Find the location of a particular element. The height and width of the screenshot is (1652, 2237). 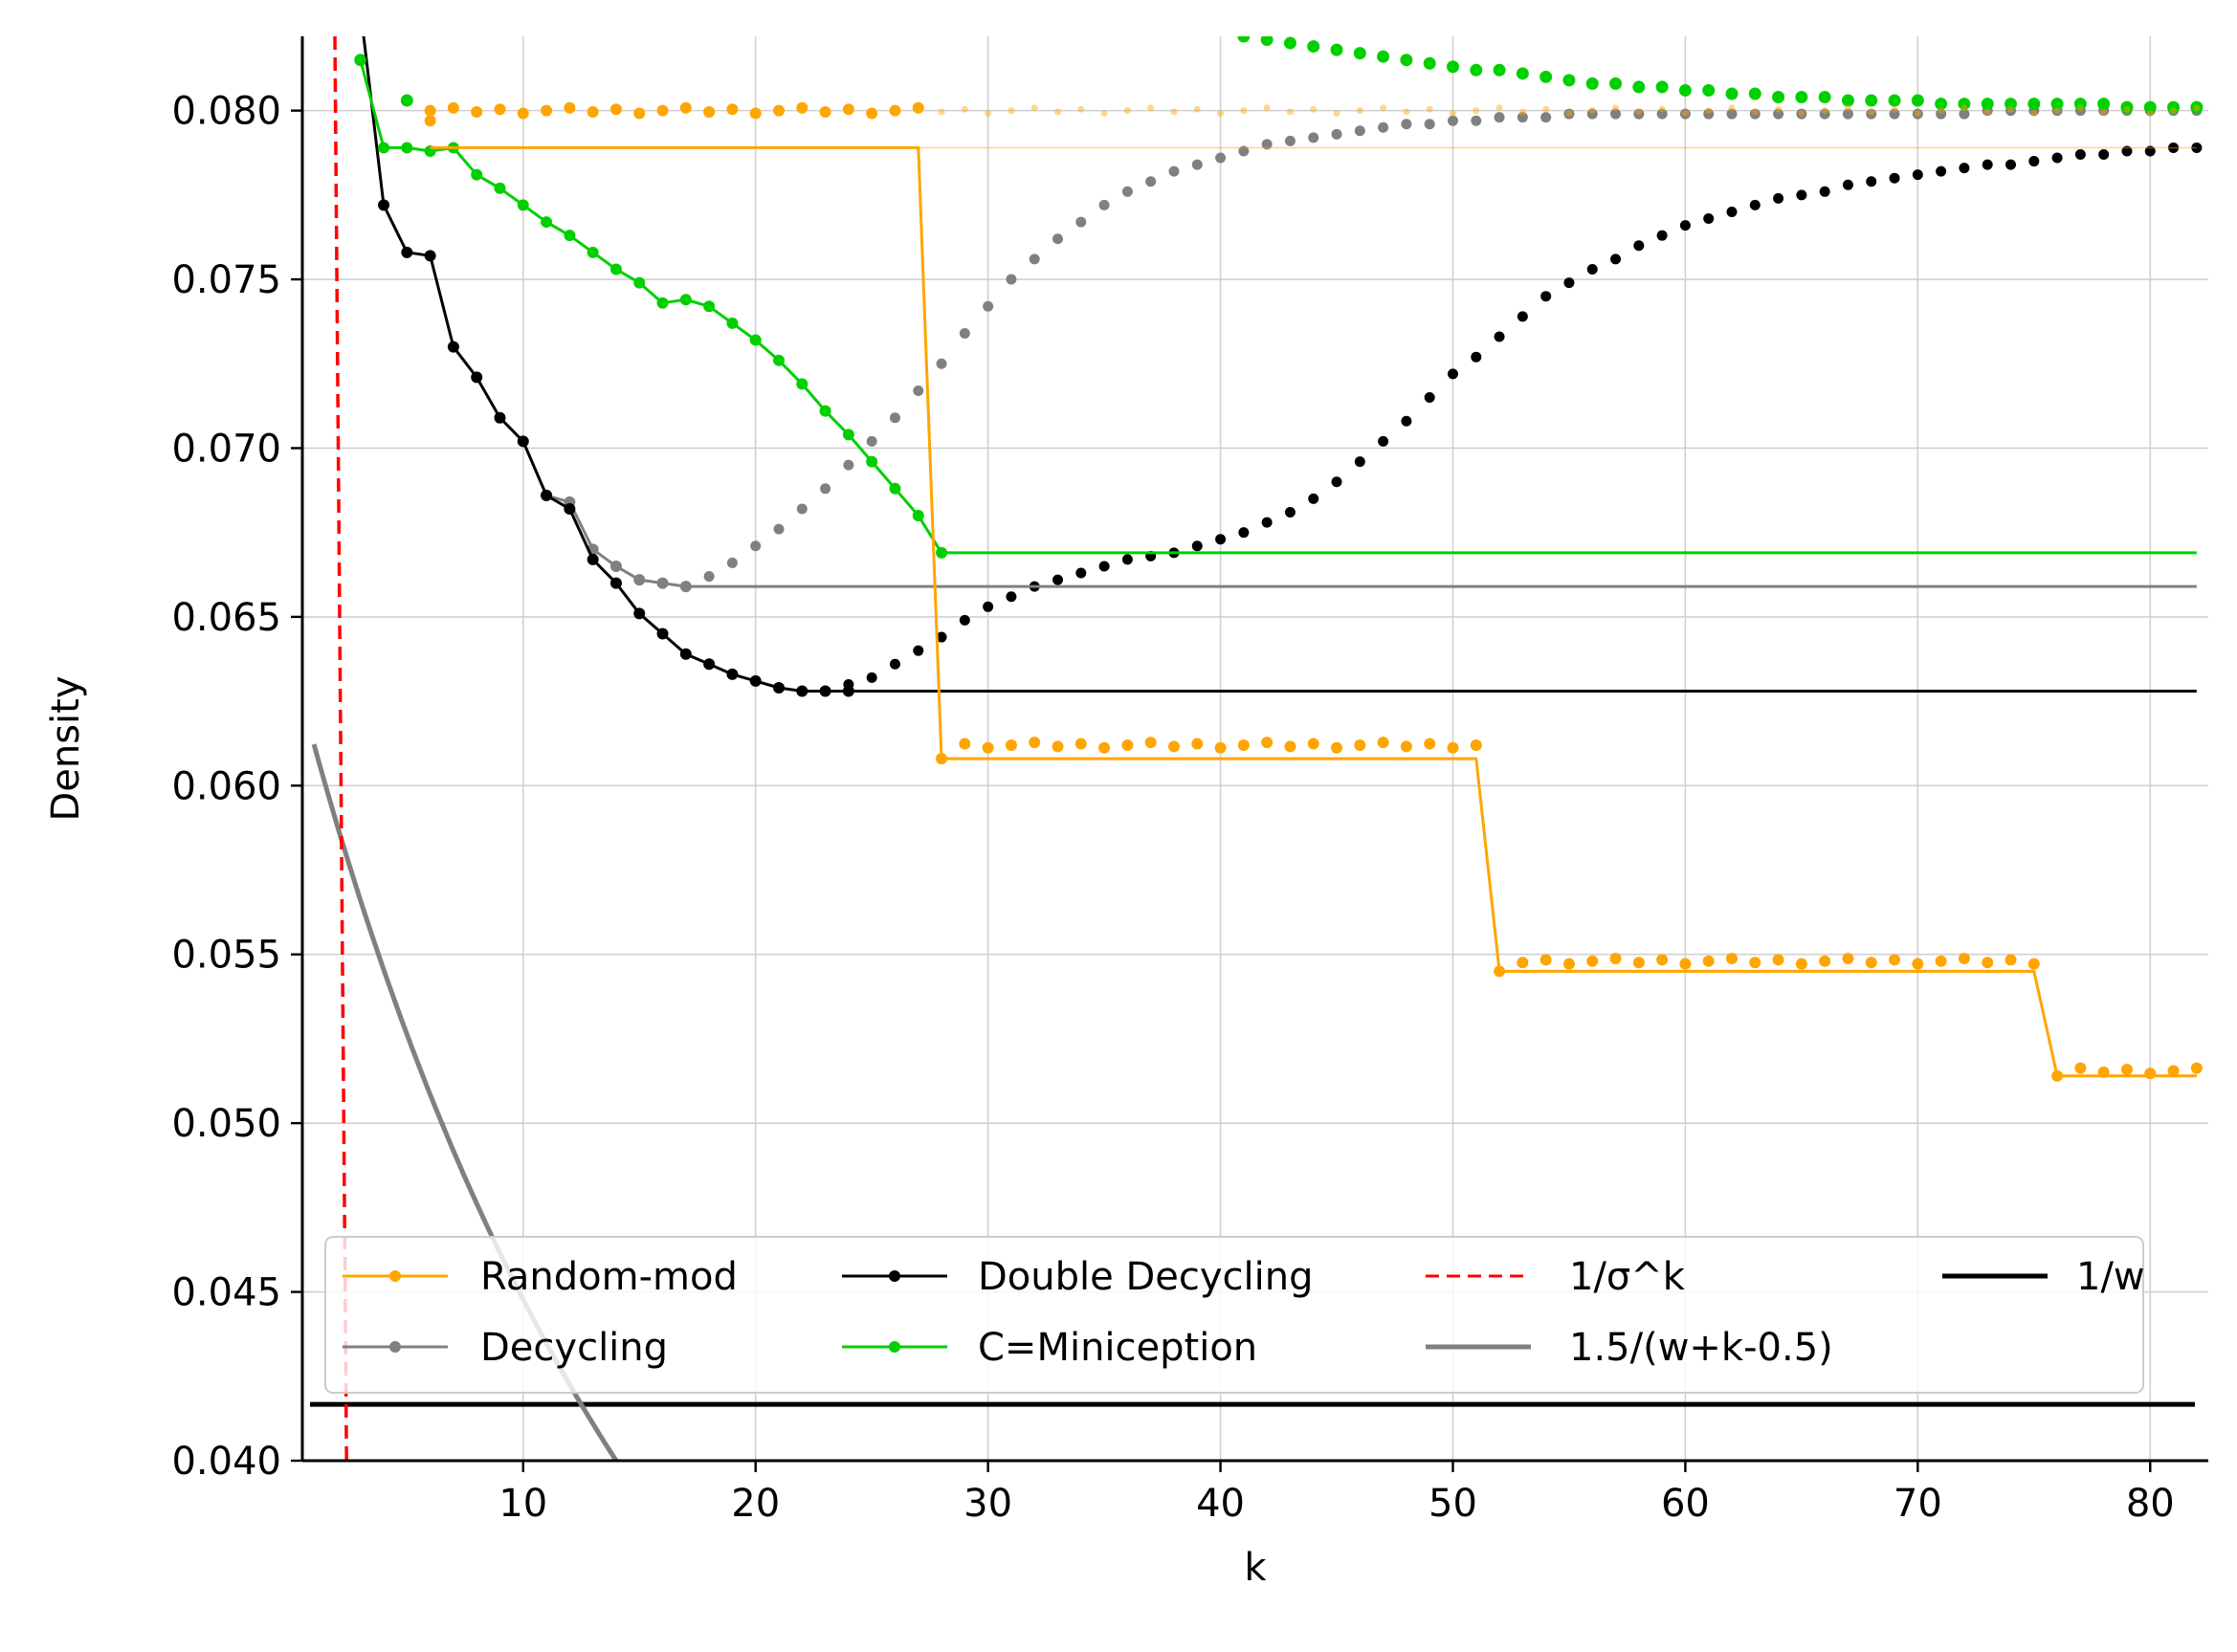

legend-item-approx-bound: 1.5/(w+k-0.5) is located at coordinates (1630, 1348).